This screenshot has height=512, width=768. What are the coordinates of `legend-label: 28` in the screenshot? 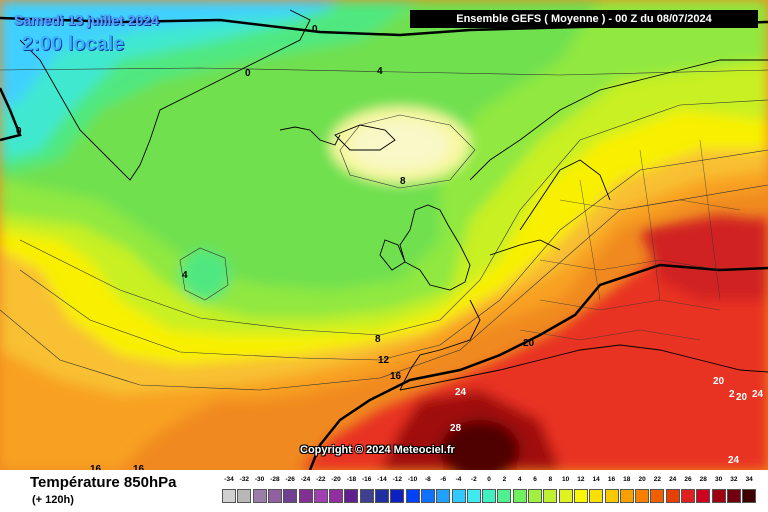 It's located at (703, 479).